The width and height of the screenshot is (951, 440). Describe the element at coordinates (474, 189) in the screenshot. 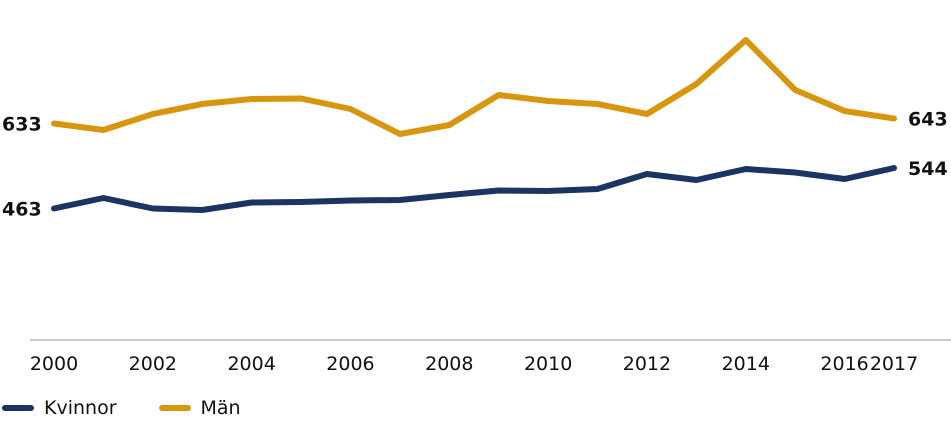

I see `series-line-kvinnor` at that location.